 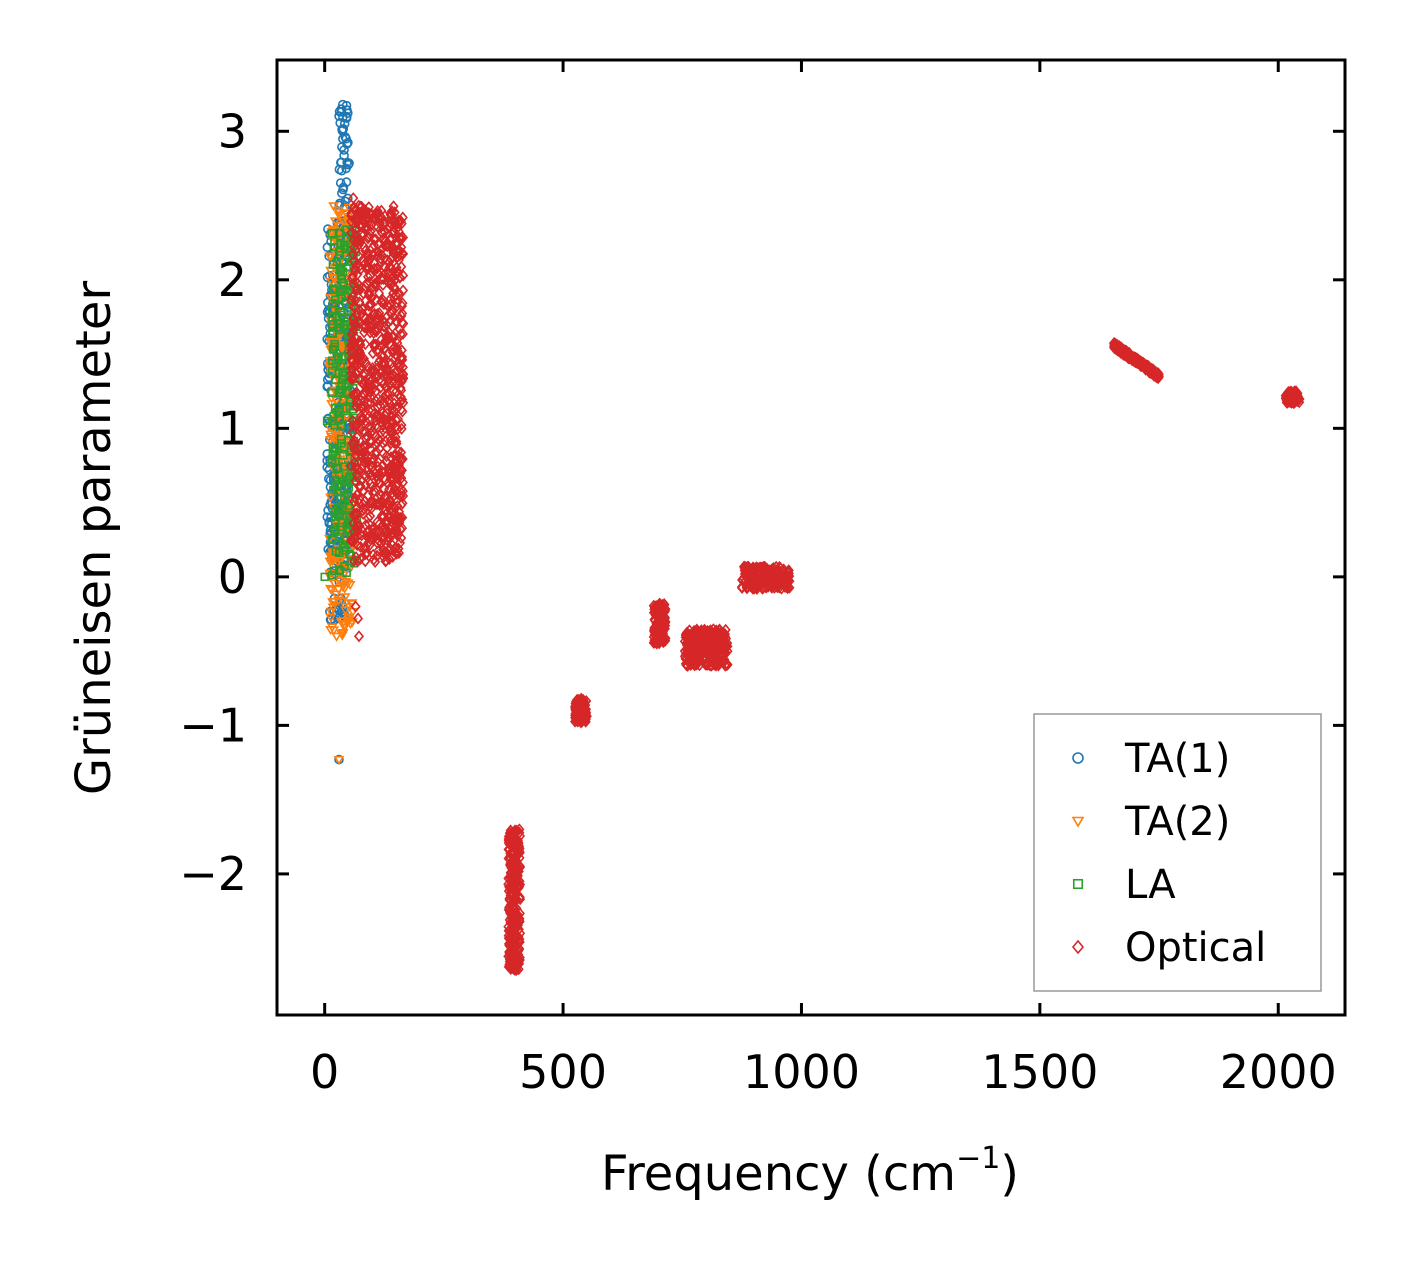 I want to click on y-tick-label: 0, so click(x=232, y=577).